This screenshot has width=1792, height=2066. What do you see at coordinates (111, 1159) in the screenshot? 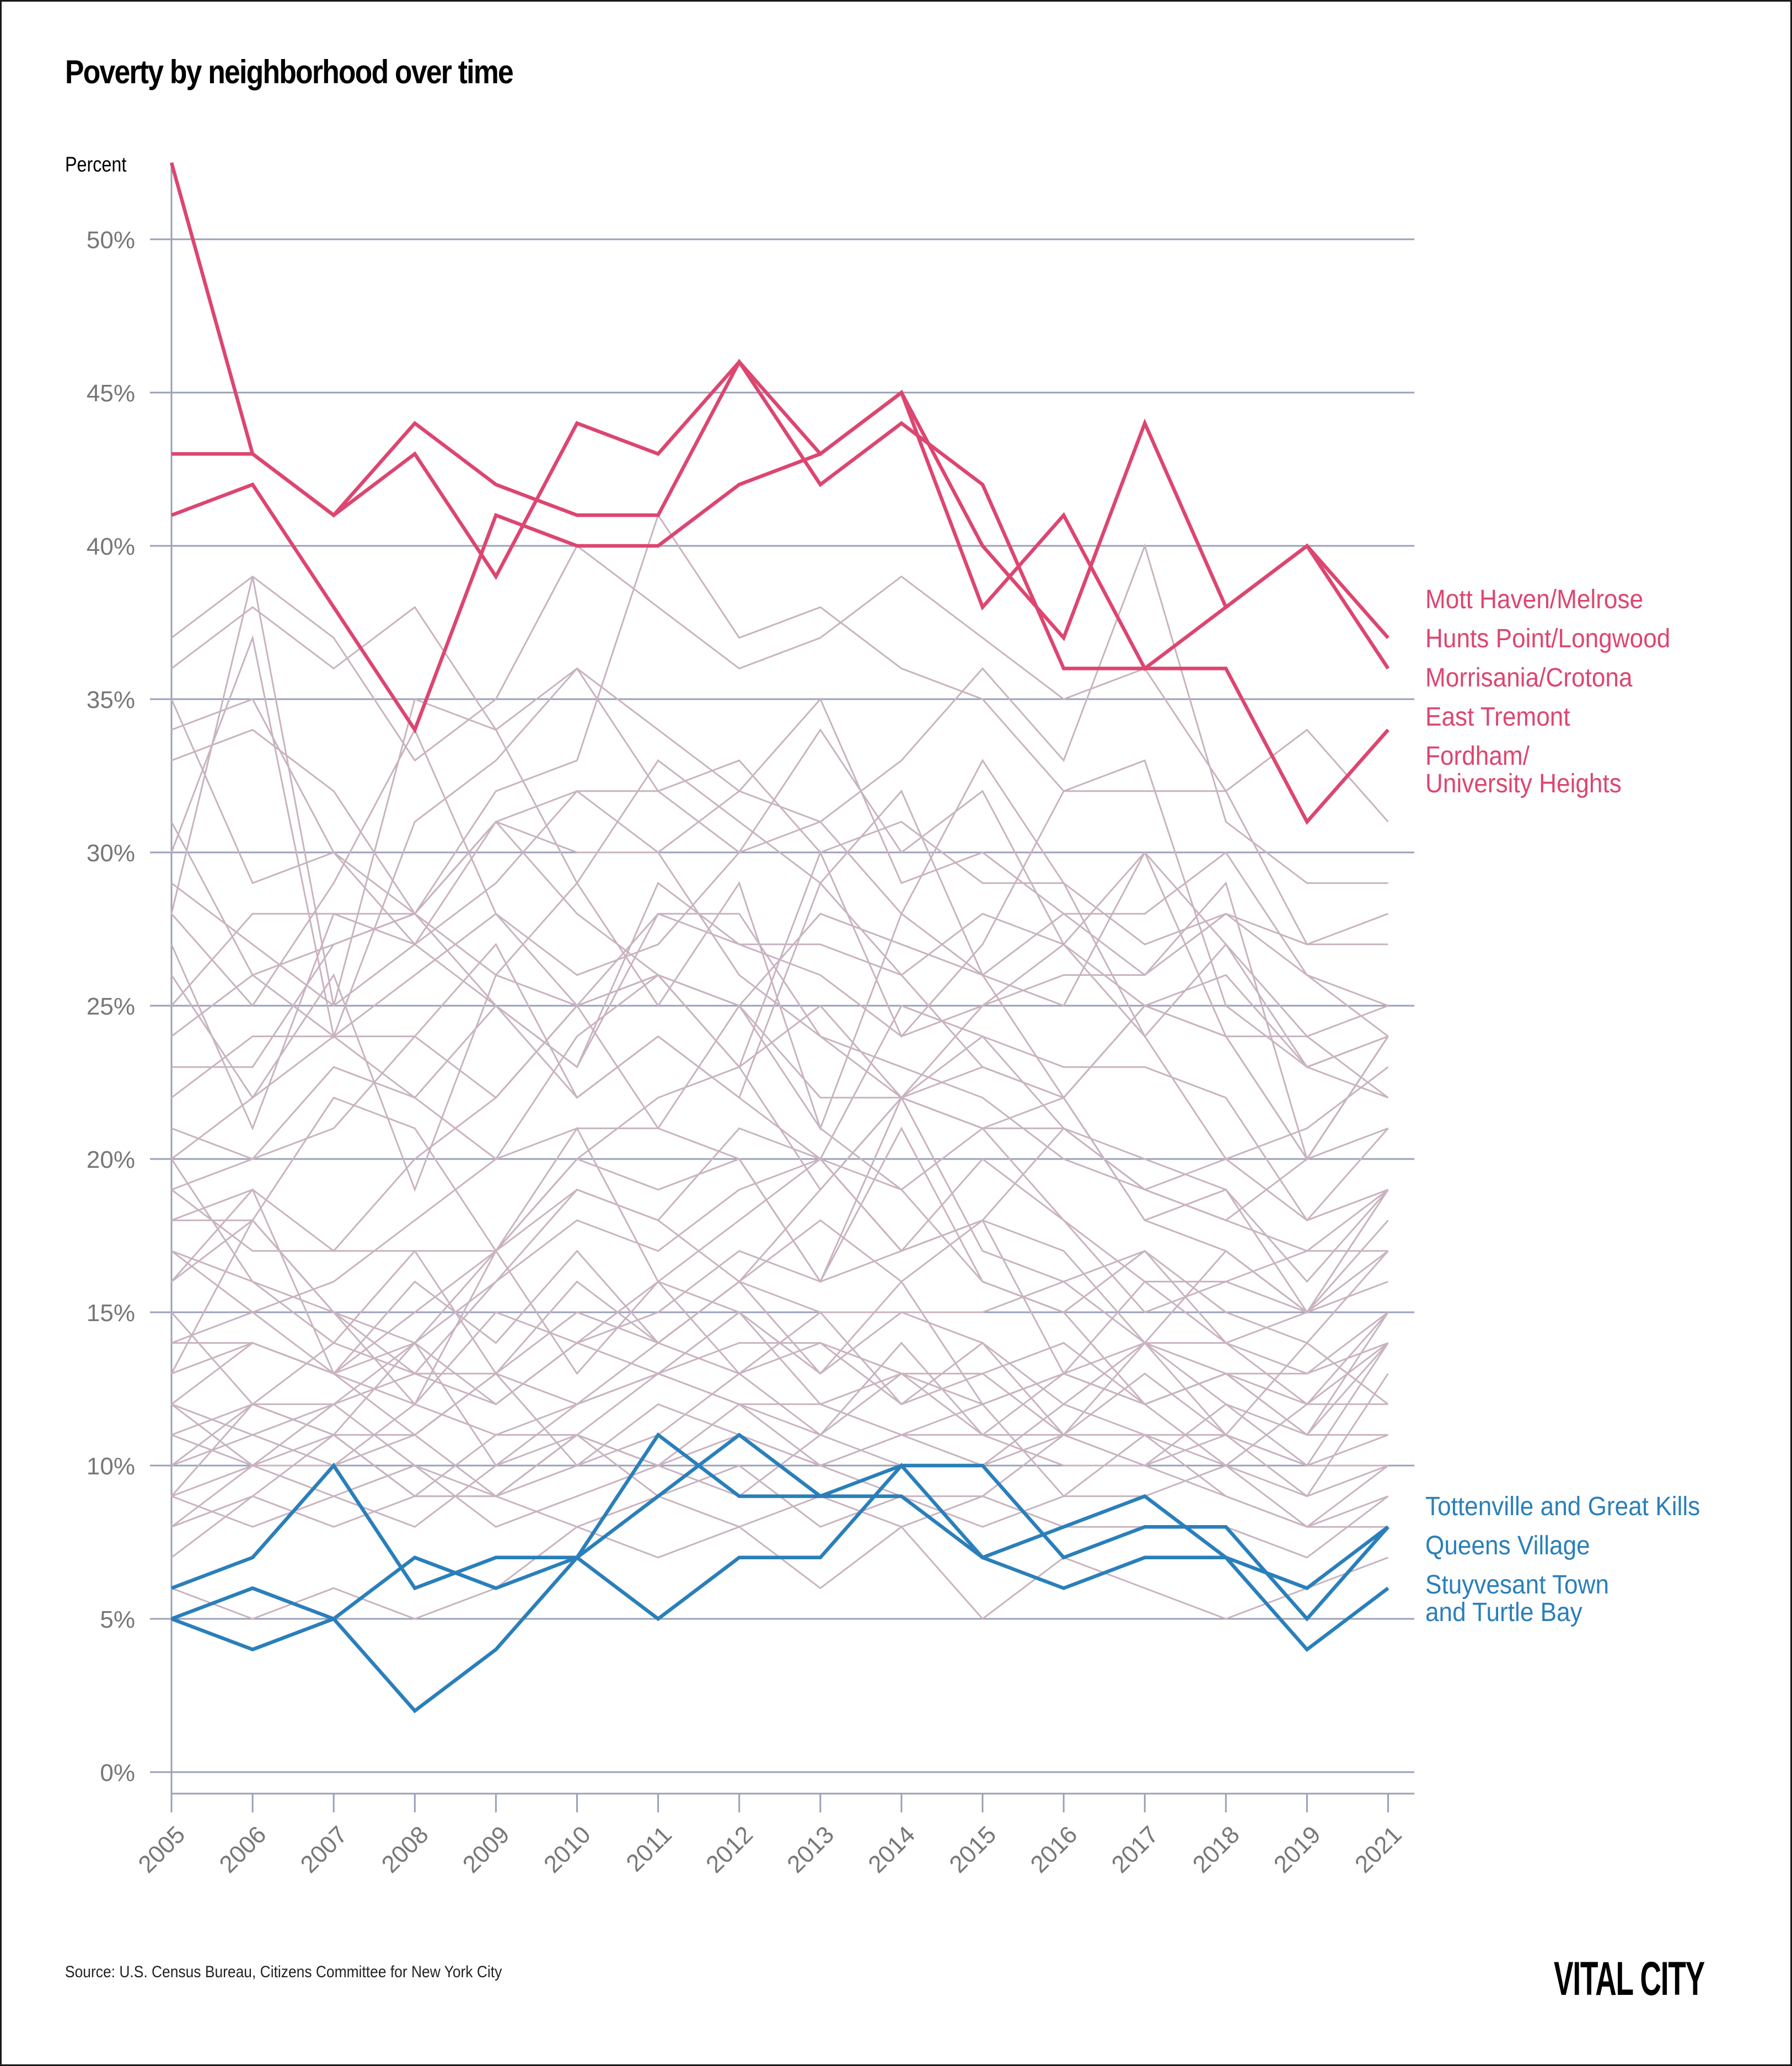
I see `y-tick-label: 20%` at bounding box center [111, 1159].